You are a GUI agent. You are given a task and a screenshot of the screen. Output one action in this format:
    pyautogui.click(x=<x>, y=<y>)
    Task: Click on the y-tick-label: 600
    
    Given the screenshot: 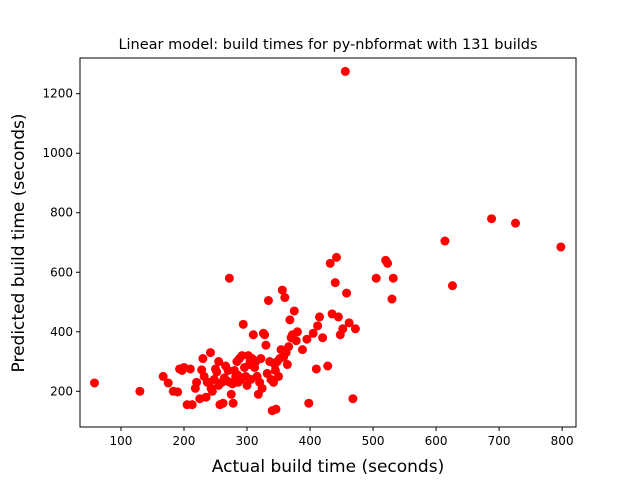 What is the action you would take?
    pyautogui.click(x=61, y=272)
    